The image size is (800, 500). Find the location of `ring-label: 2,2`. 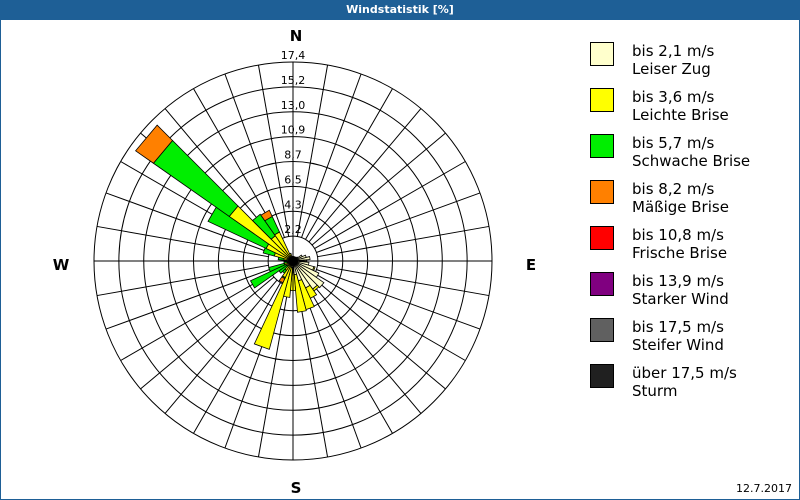

ring-label: 2,2 is located at coordinates (293, 229).